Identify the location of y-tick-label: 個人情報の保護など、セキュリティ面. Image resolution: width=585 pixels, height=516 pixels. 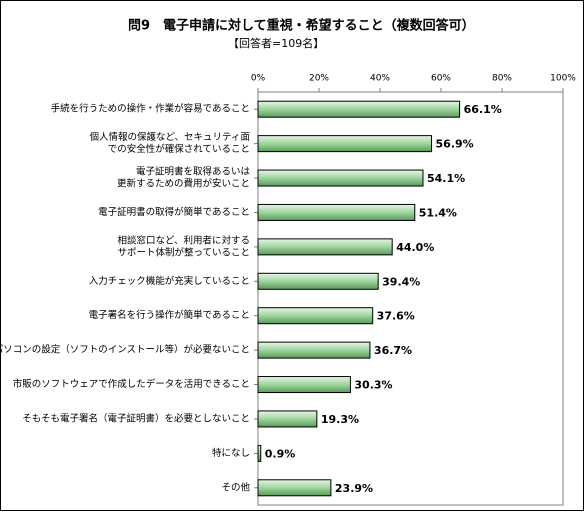
(170, 137).